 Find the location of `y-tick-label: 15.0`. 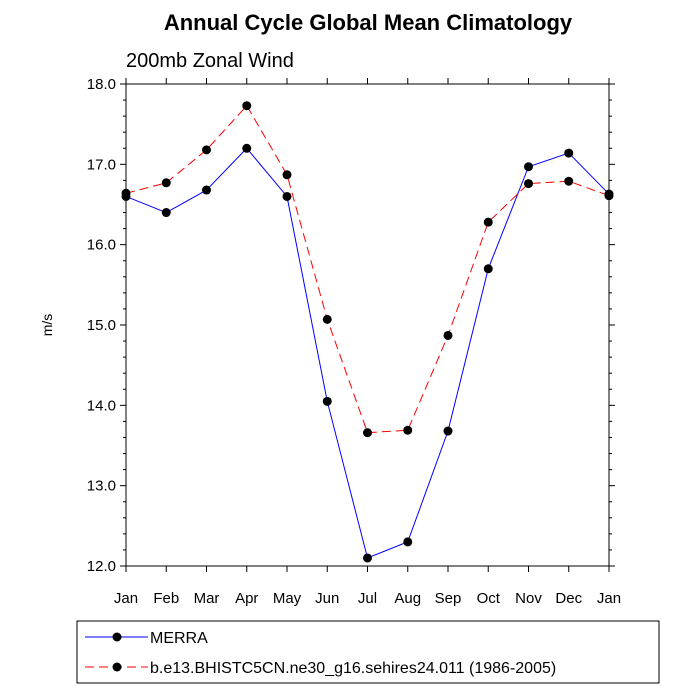

y-tick-label: 15.0 is located at coordinates (101, 325).